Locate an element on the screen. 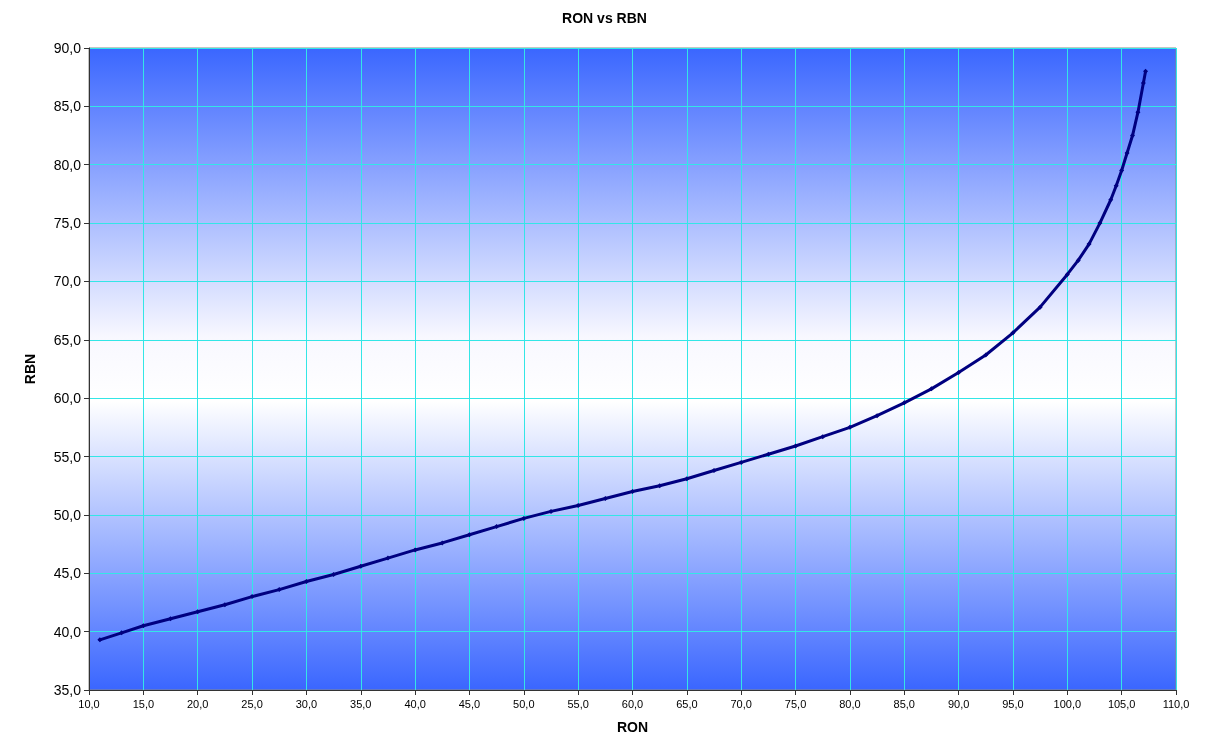  x-tick-label: 95,0 is located at coordinates (1013, 703).